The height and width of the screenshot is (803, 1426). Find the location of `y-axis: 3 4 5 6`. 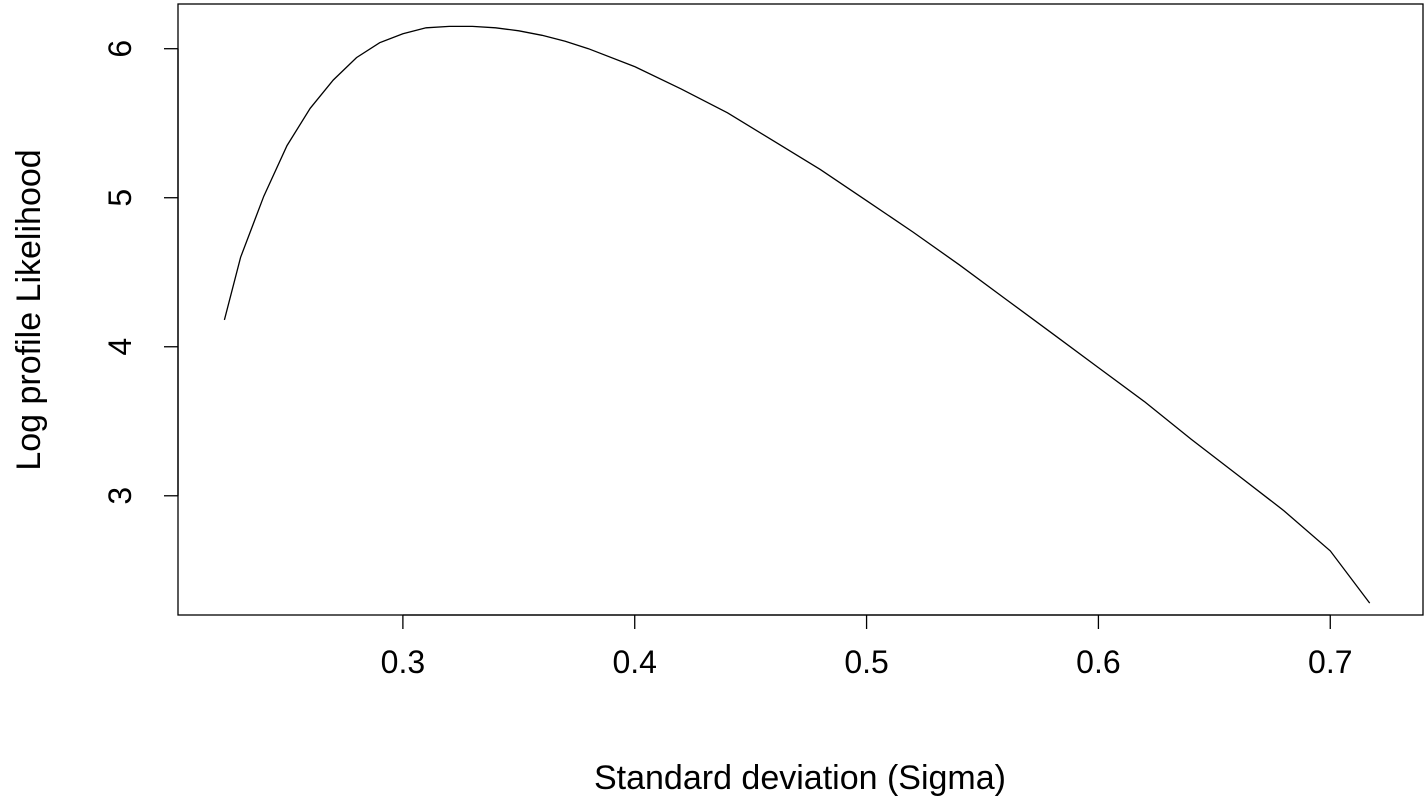

y-axis: 3 4 5 6 is located at coordinates (140, 272).